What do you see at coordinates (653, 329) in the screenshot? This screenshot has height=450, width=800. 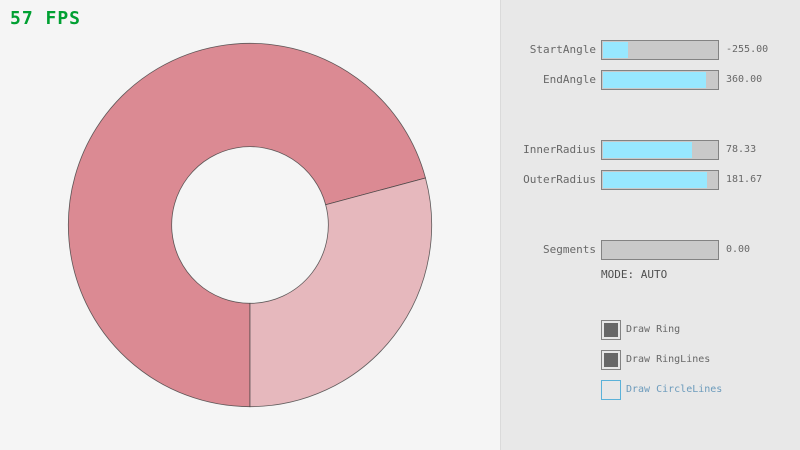 I see `checkbox-label: Draw Ring` at bounding box center [653, 329].